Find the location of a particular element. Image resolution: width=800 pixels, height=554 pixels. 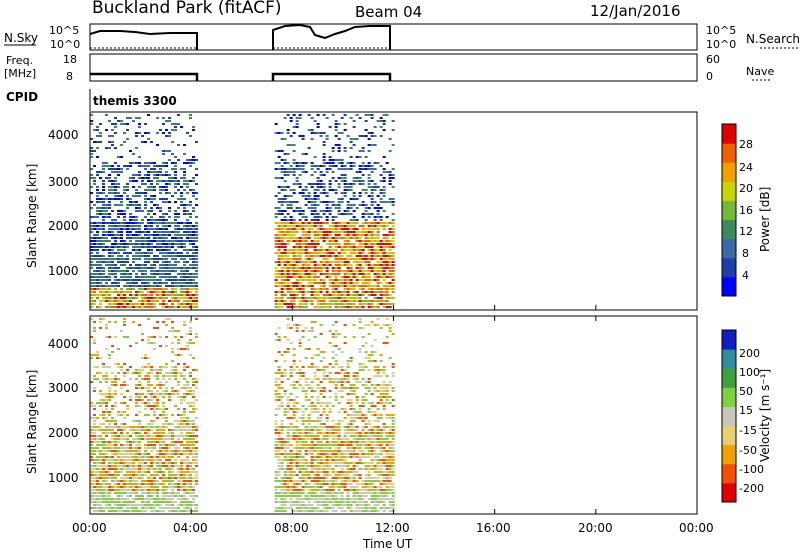

cpid-label: CPID is located at coordinates (22, 97).